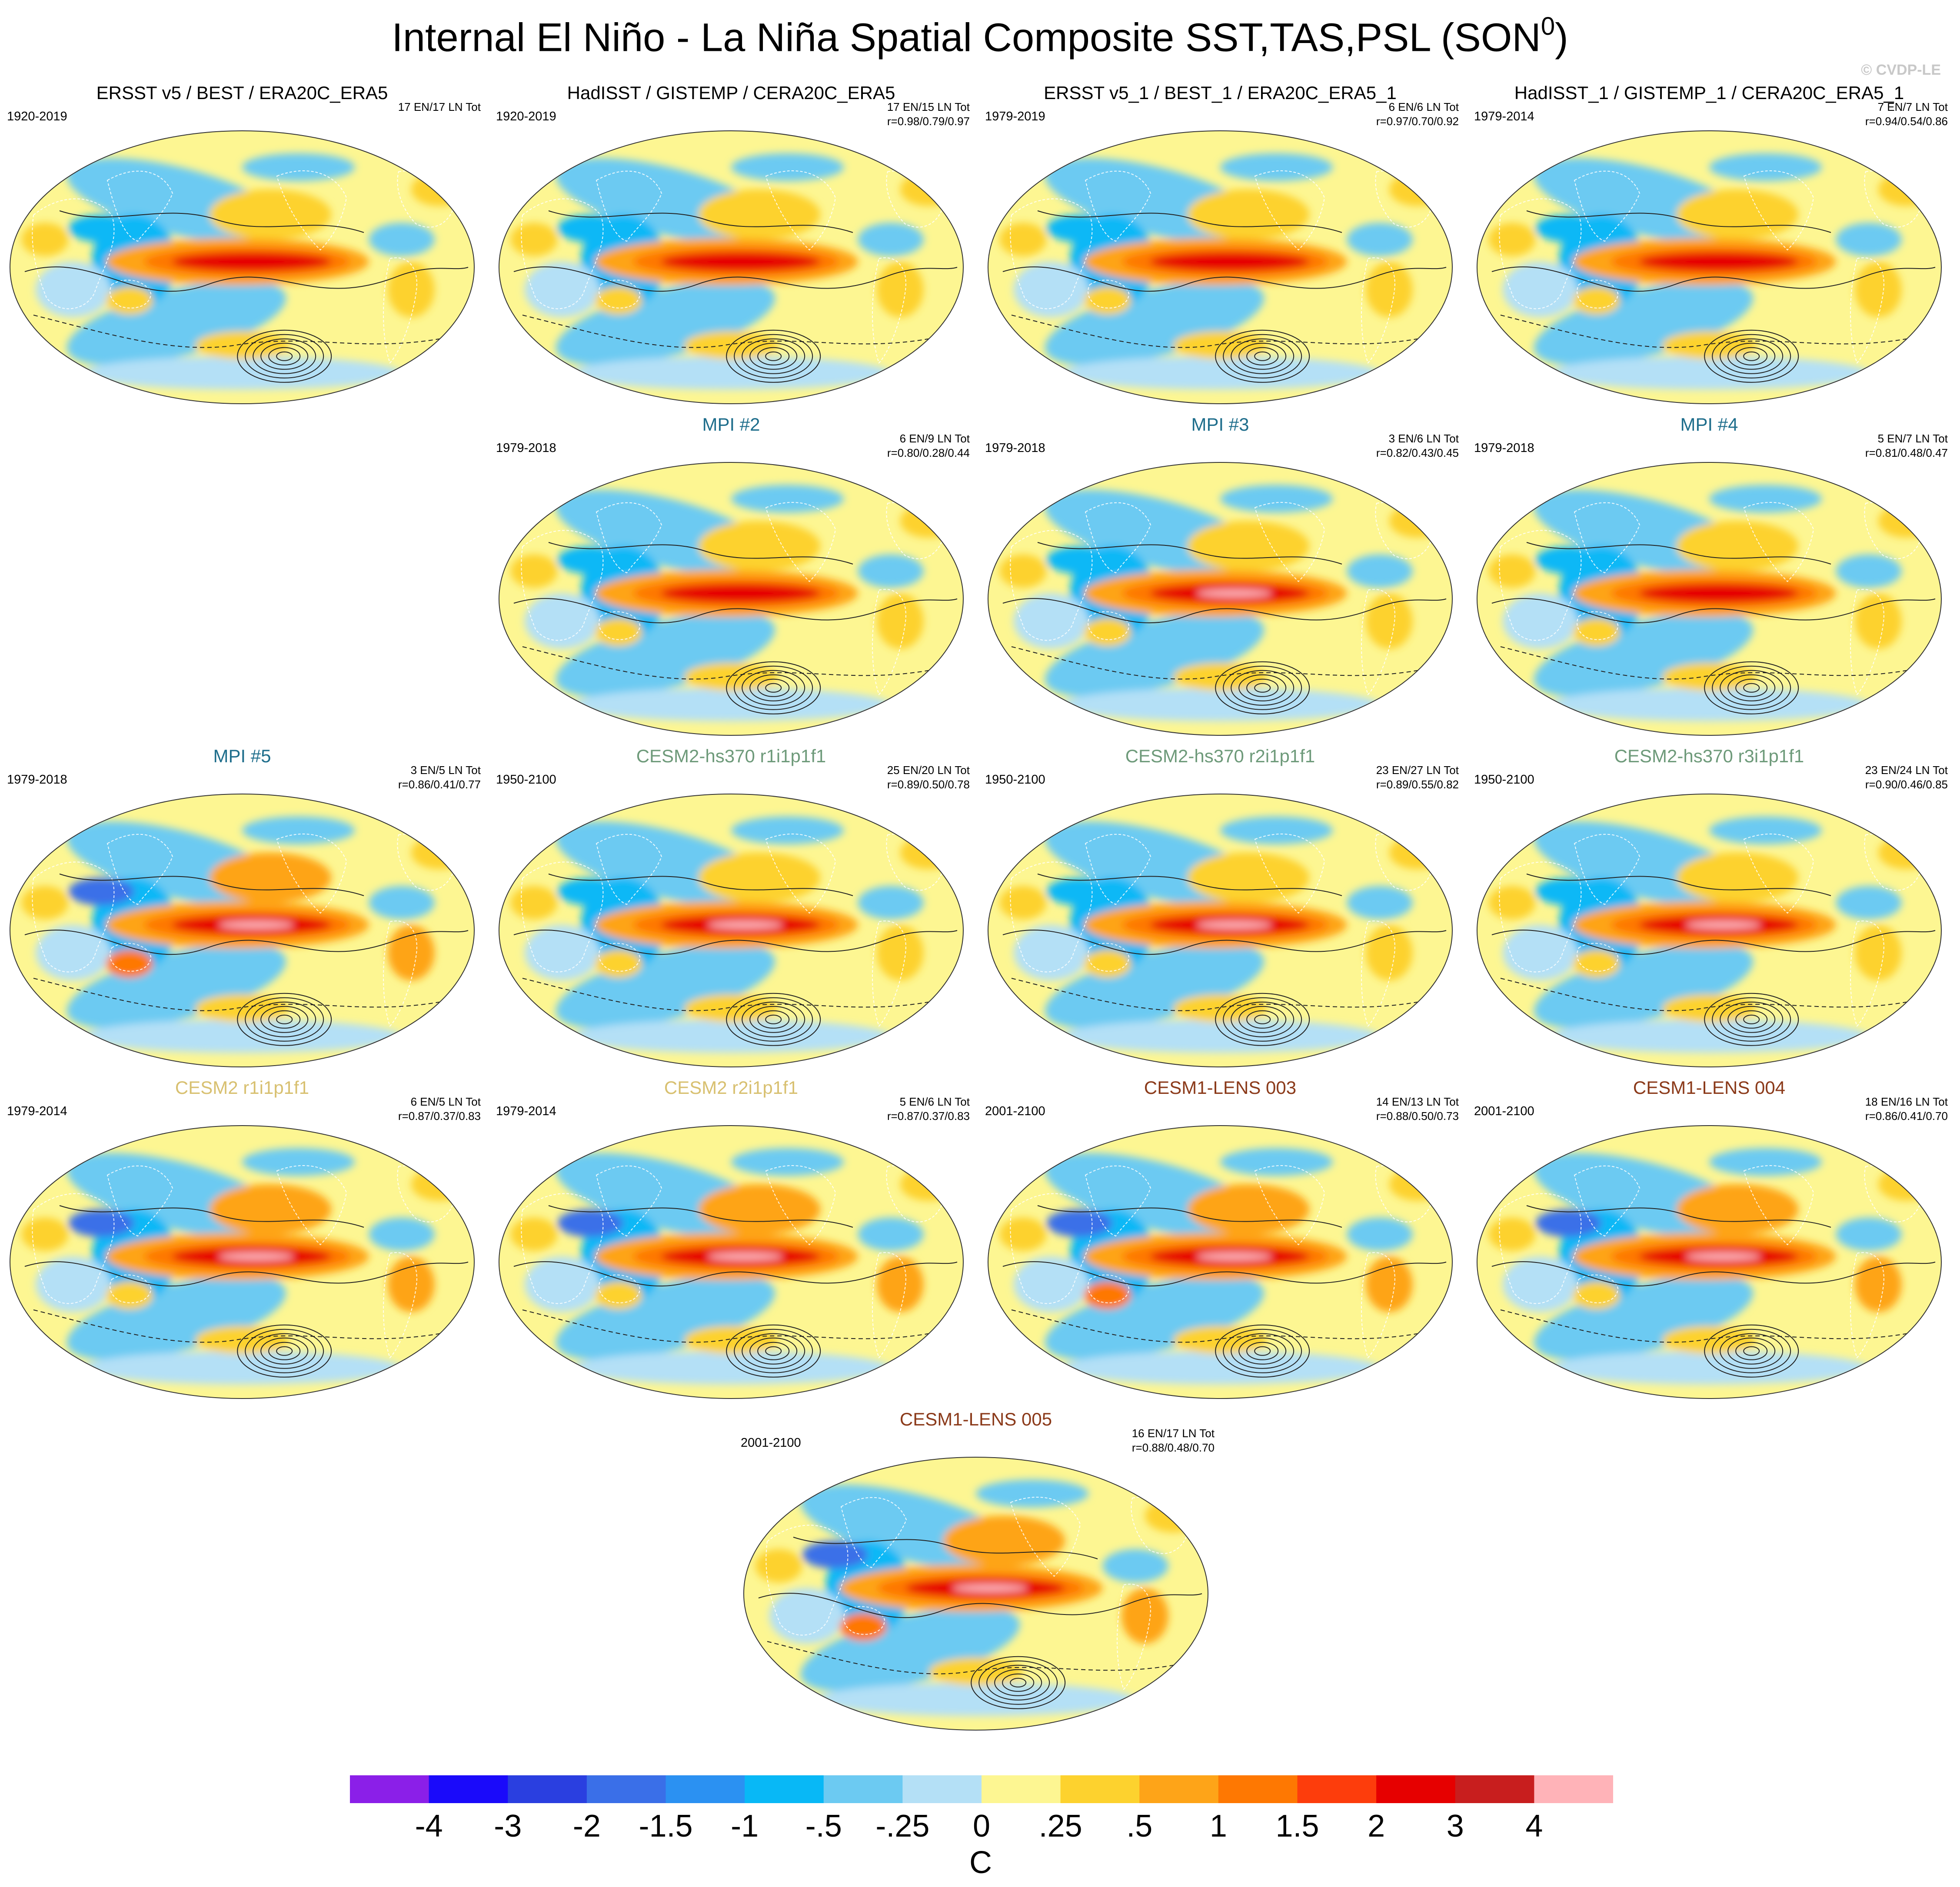 The height and width of the screenshot is (1887, 1960). What do you see at coordinates (508, 1826) in the screenshot?
I see `colorbar-tick-label: -3` at bounding box center [508, 1826].